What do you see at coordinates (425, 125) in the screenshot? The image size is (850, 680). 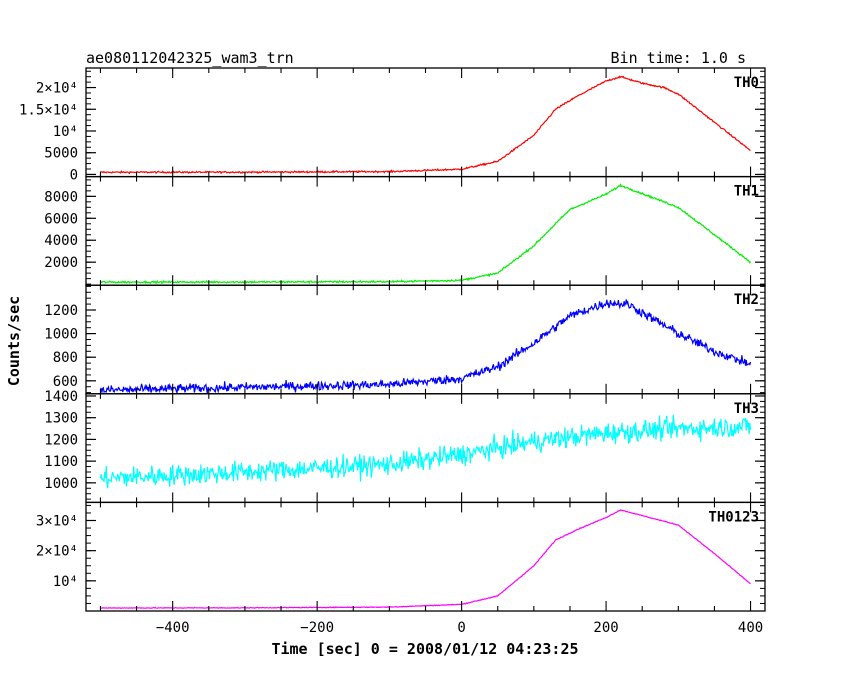 I see `series-line-th0` at bounding box center [425, 125].